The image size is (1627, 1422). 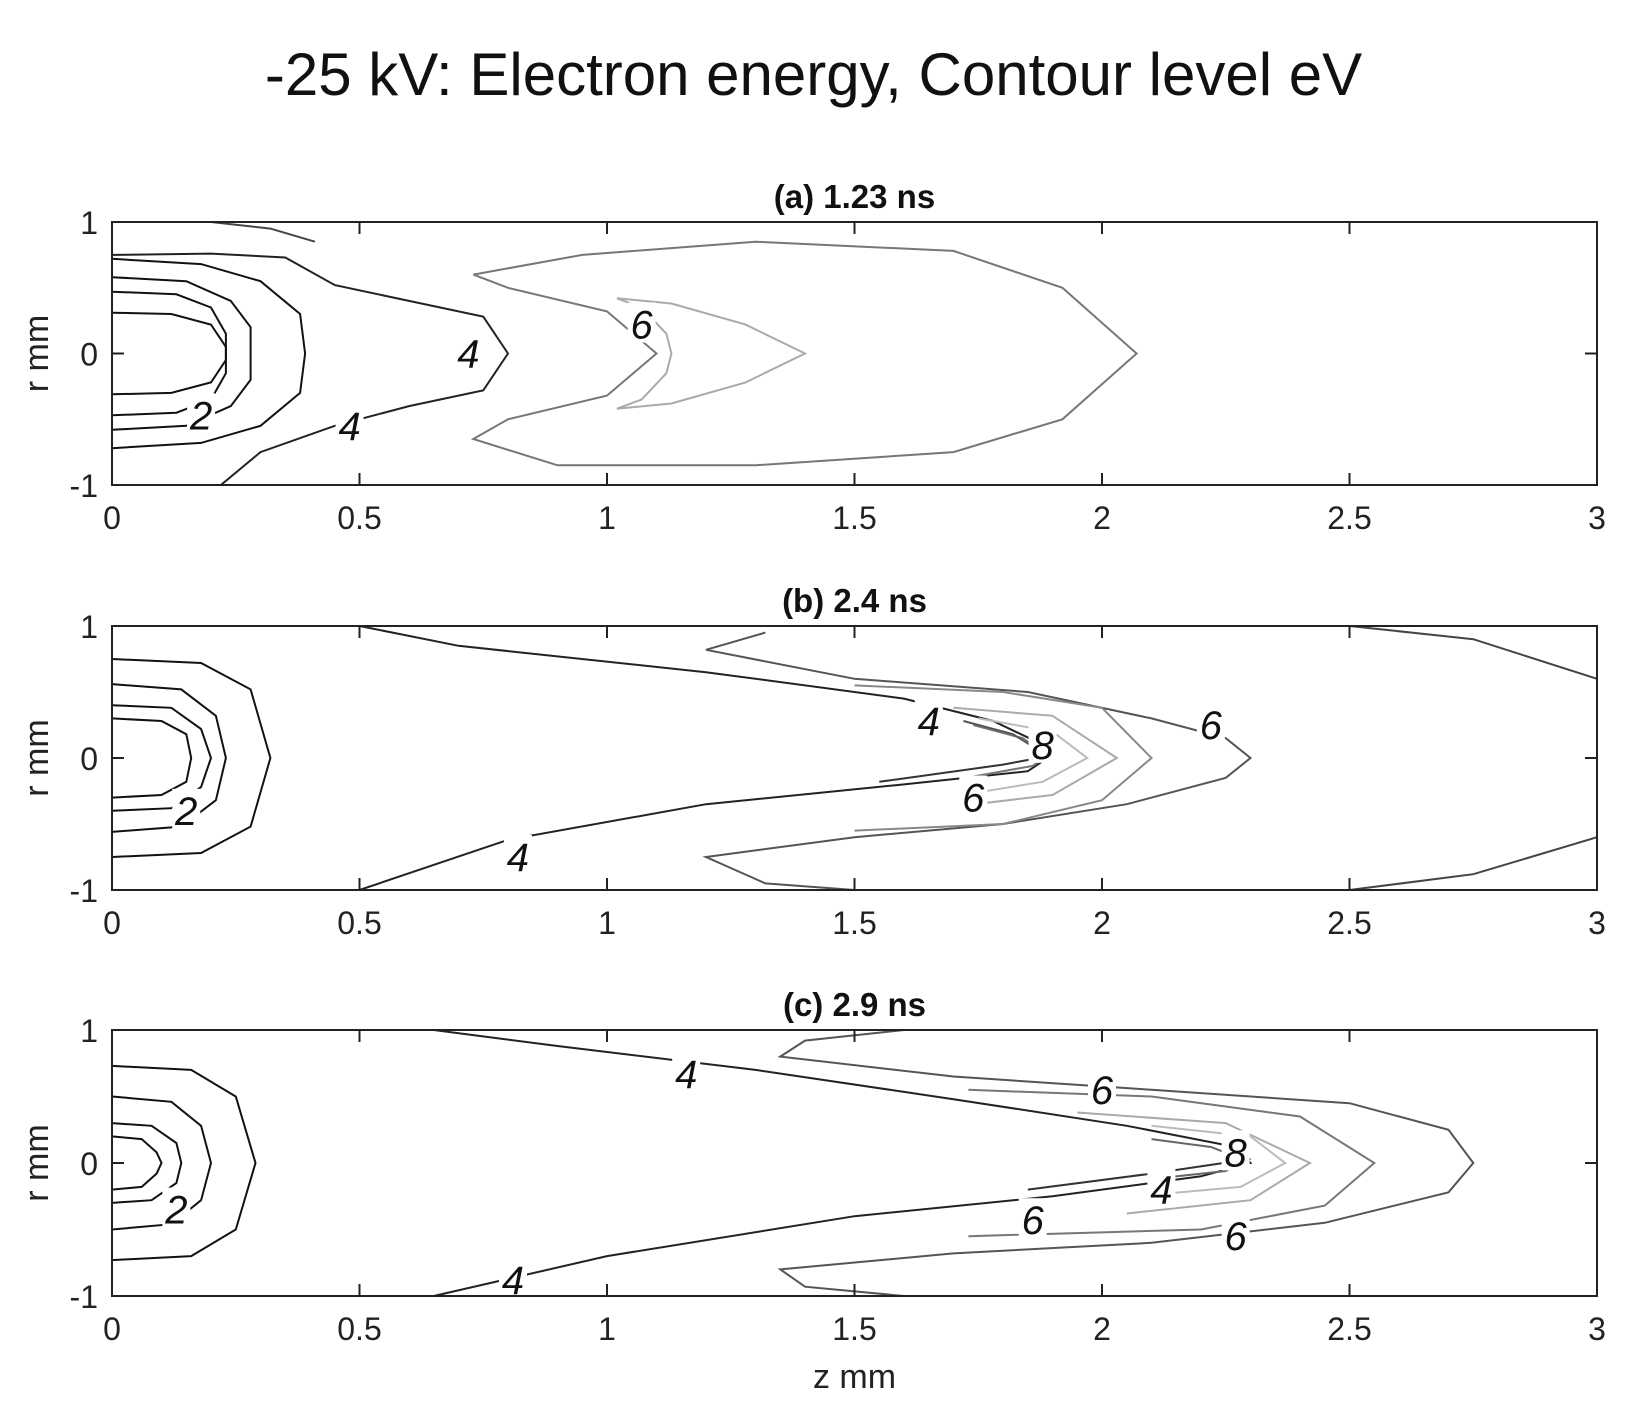 What do you see at coordinates (854, 196) in the screenshot?
I see `panel-title: (a) 1.23 ns` at bounding box center [854, 196].